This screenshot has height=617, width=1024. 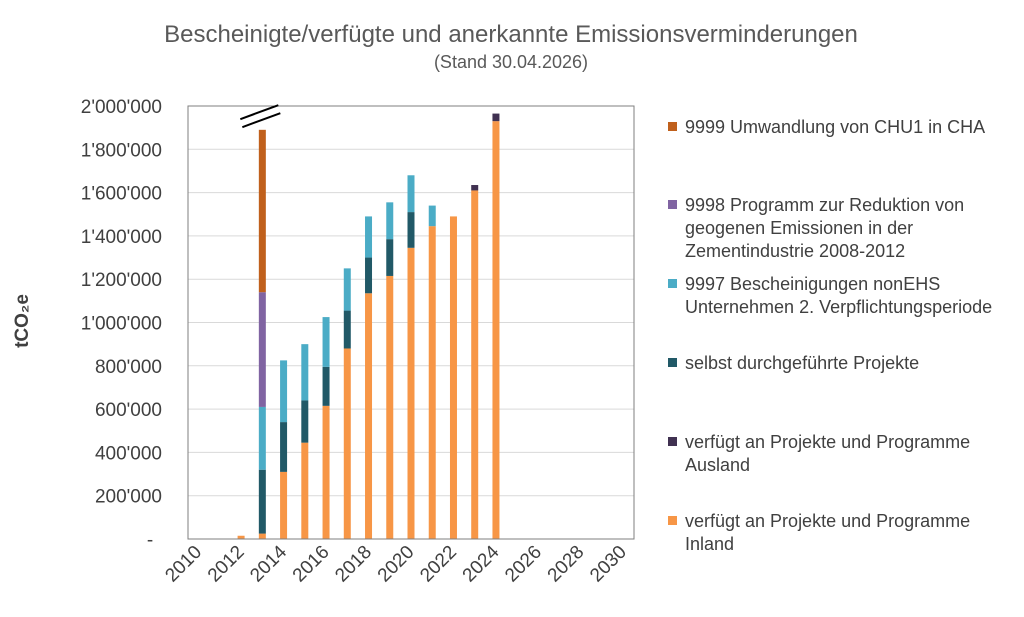 I want to click on y-tick-label: 1'000'000, so click(x=121, y=324).